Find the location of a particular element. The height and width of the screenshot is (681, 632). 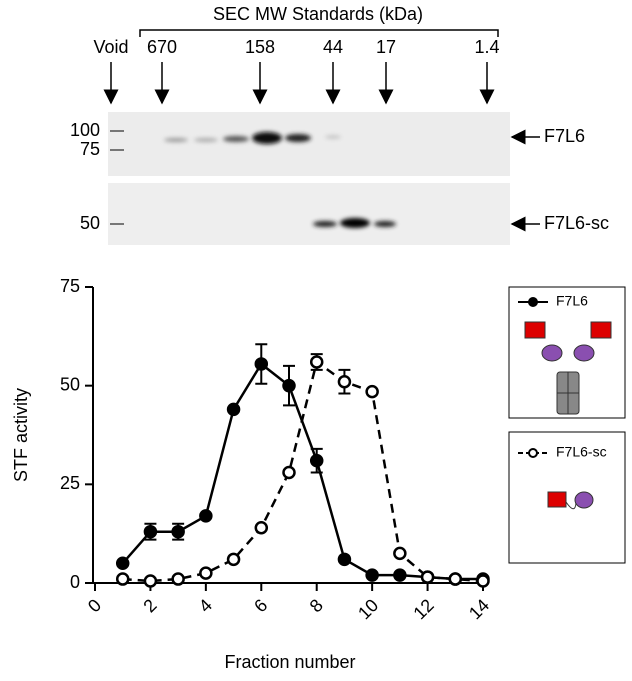

mw-label: 100 is located at coordinates (85, 130).